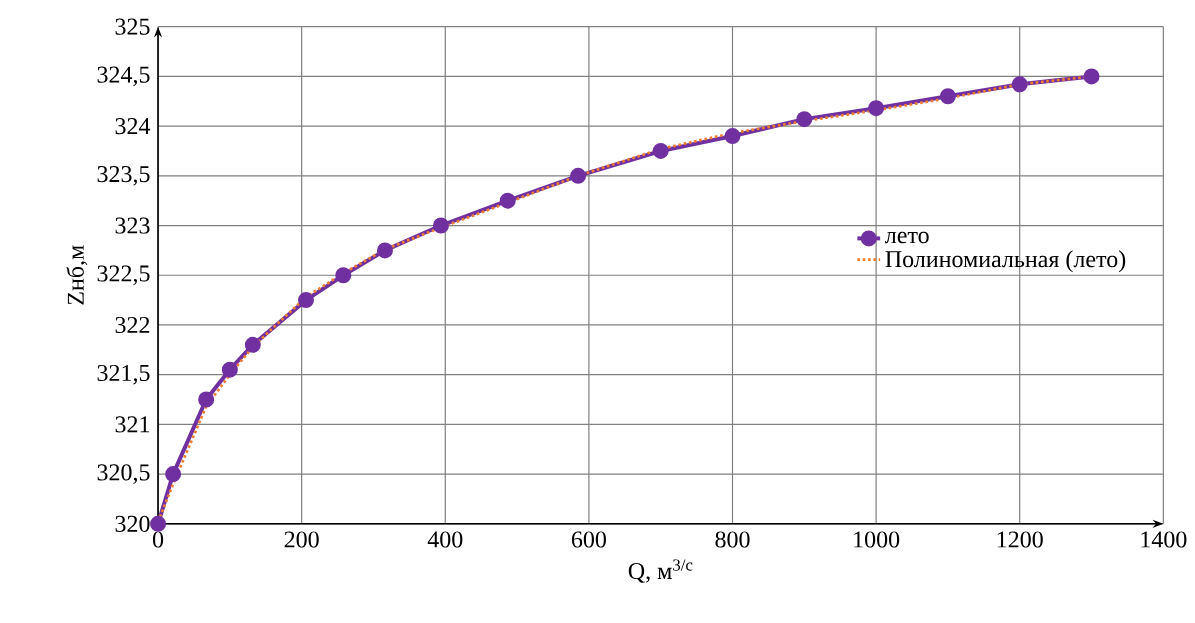  I want to click on y-tick-label: 321,5, so click(123, 374).